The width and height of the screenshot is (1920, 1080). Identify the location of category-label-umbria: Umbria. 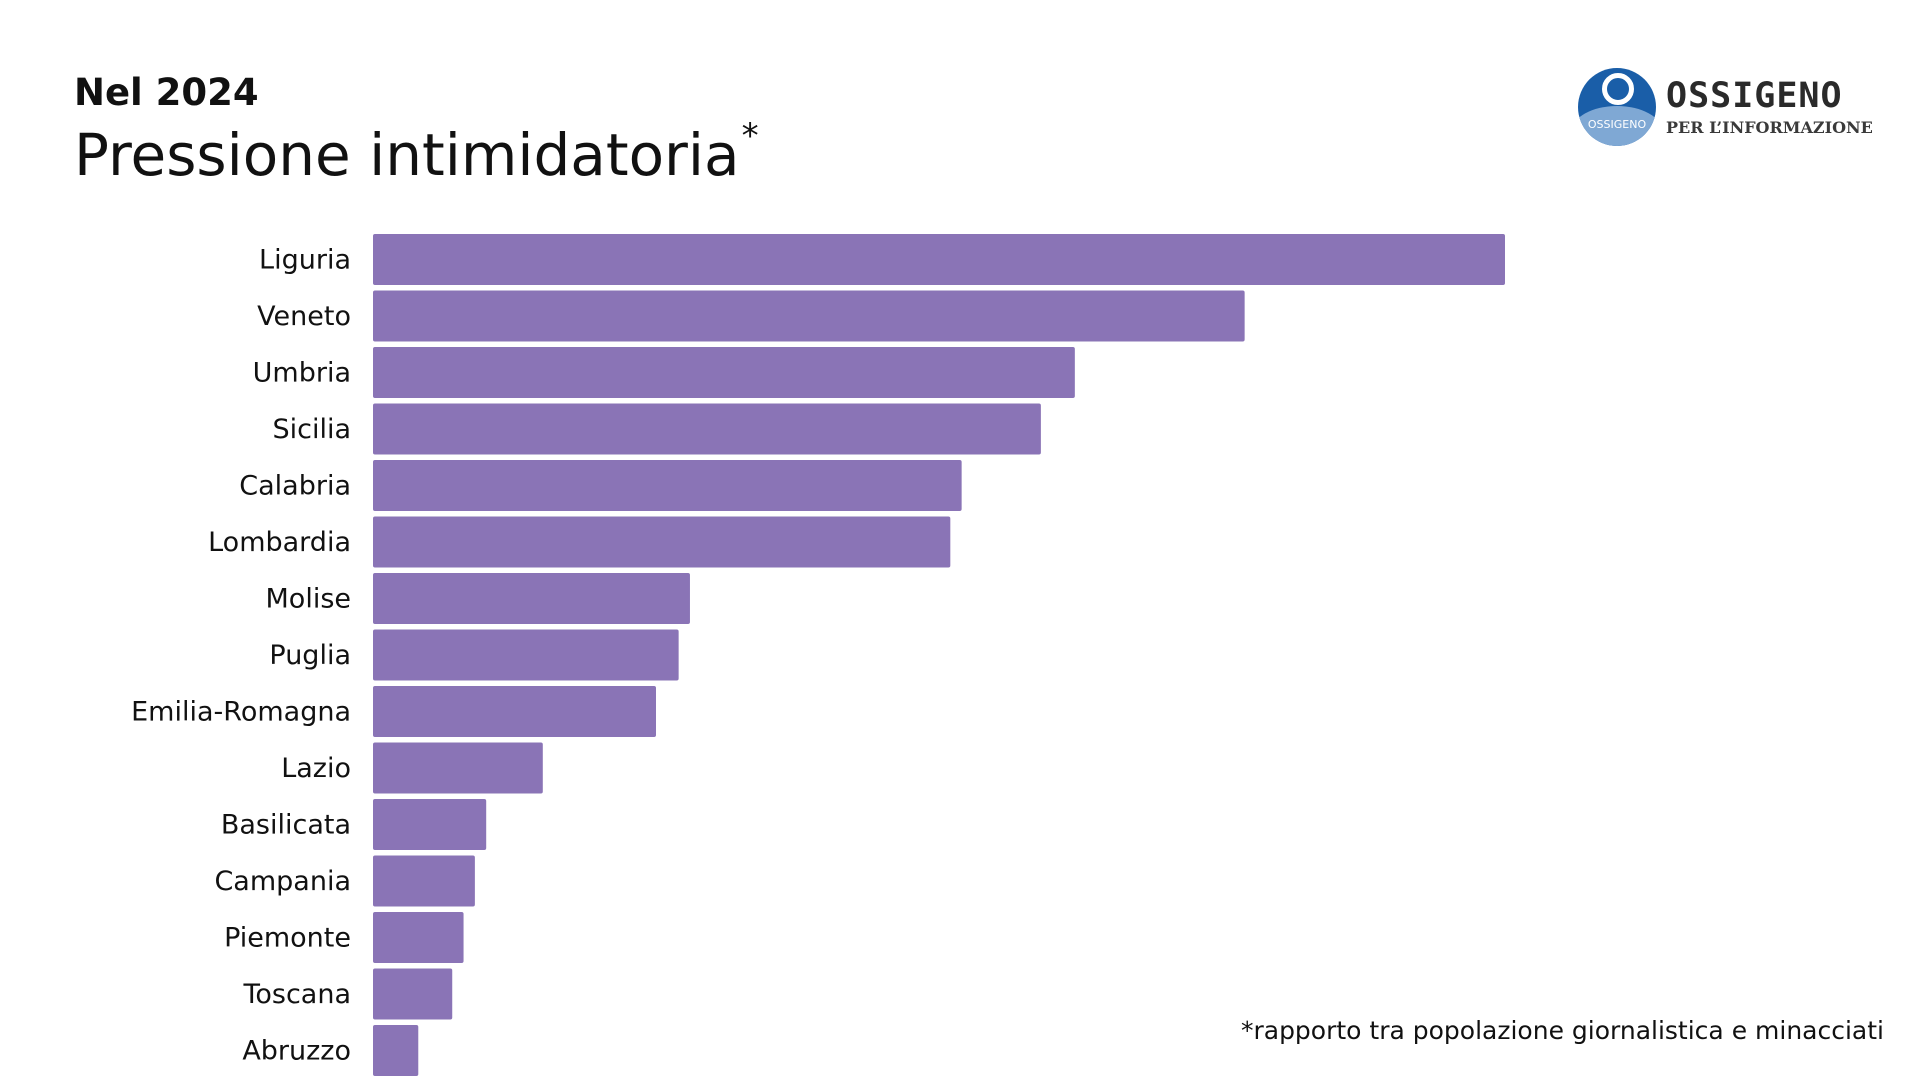
(302, 373).